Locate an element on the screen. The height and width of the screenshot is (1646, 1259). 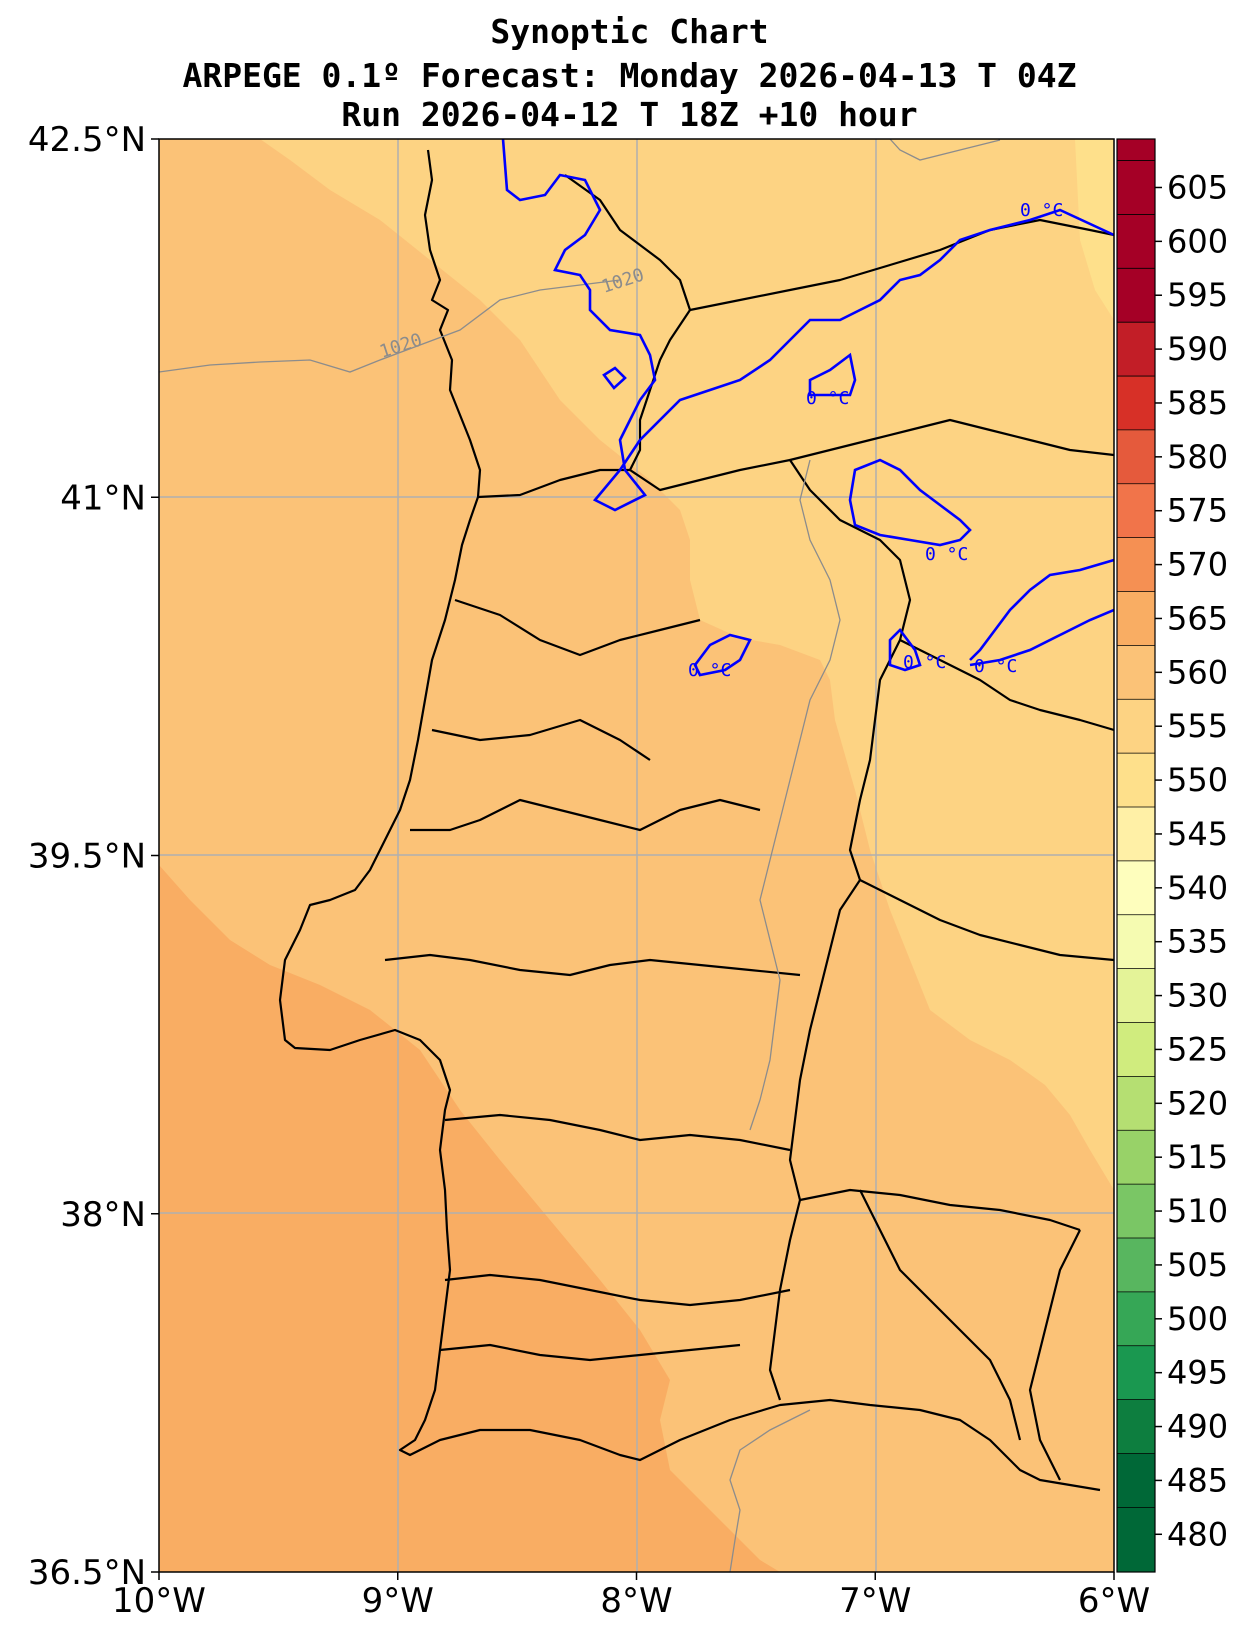
isotherm-0c-southeast is located at coordinates (1041, 637).